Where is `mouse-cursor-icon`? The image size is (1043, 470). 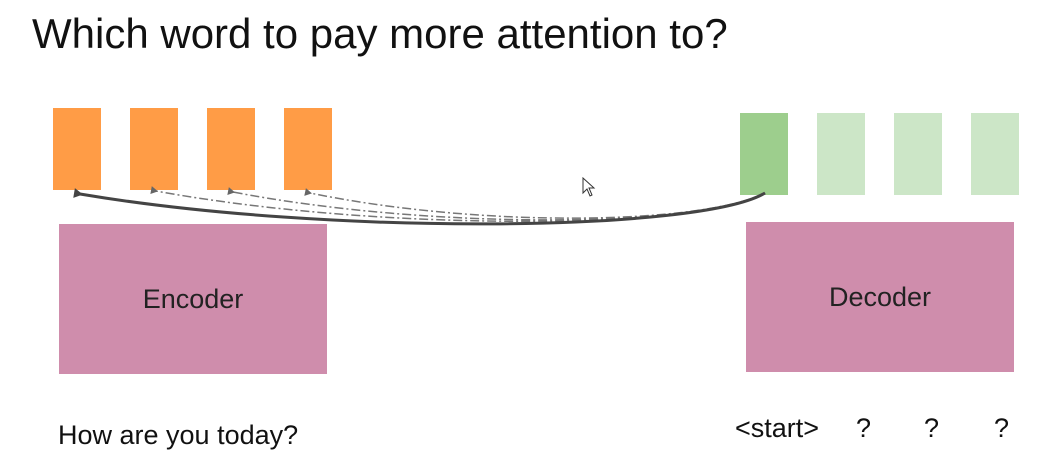
mouse-cursor-icon is located at coordinates (589, 187).